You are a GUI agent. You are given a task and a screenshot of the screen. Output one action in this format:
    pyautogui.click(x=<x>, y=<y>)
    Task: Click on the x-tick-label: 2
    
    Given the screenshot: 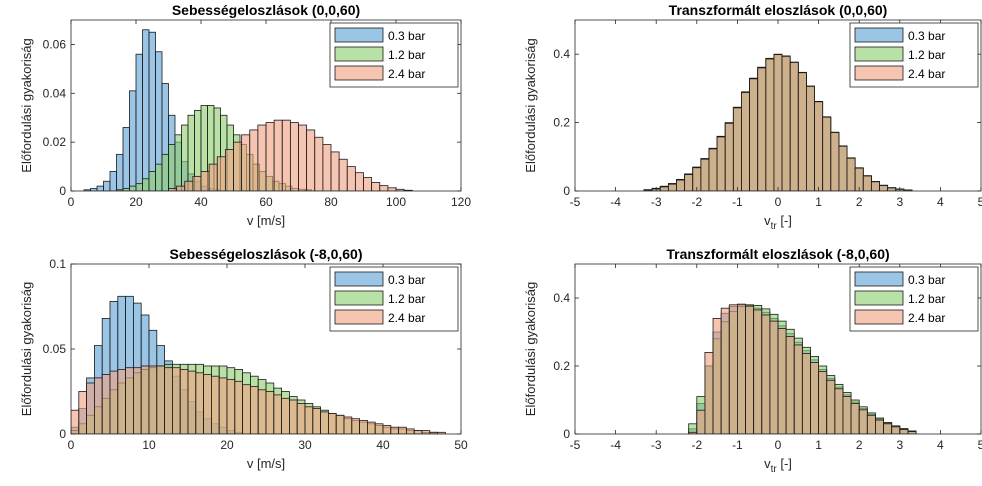 What is the action you would take?
    pyautogui.click(x=859, y=445)
    